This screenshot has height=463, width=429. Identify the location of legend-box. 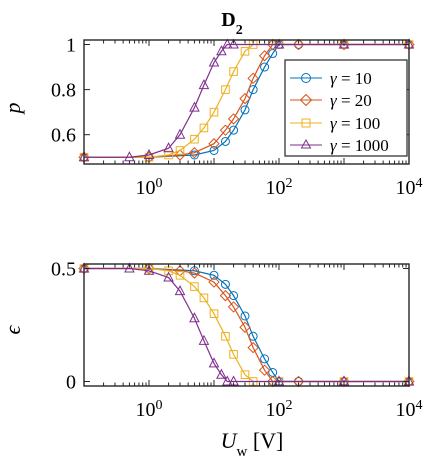
(346, 108).